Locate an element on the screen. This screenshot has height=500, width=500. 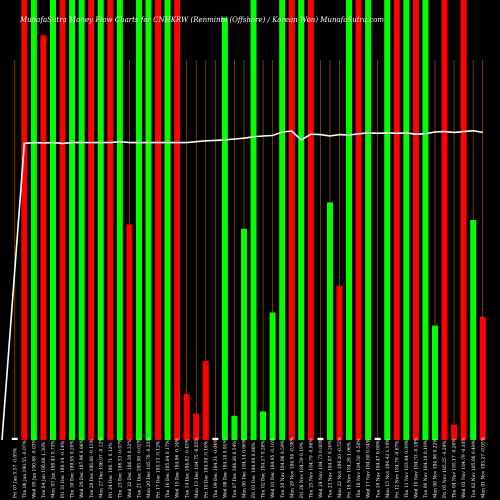
x-tick-label: Fri 19 Nov 184.29 1.06% is located at coordinates (350, 470).